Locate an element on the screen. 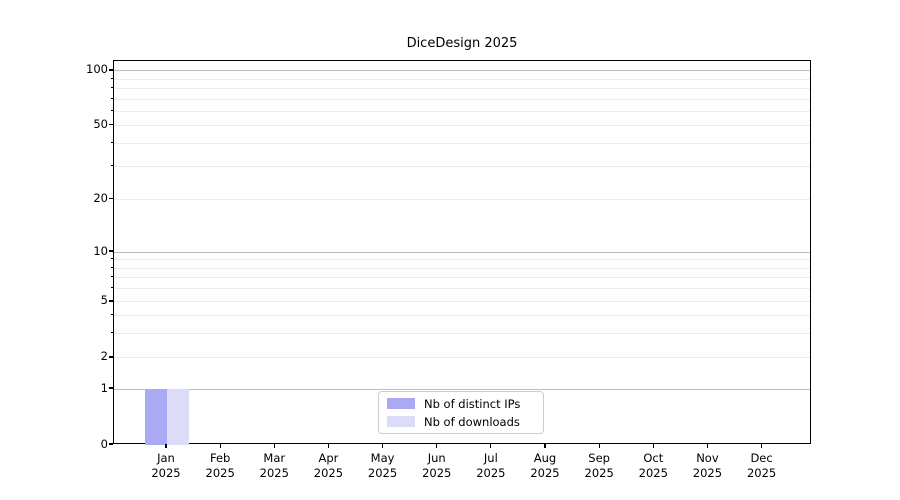 The image size is (900, 500). legend-swatch-downloads is located at coordinates (401, 421).